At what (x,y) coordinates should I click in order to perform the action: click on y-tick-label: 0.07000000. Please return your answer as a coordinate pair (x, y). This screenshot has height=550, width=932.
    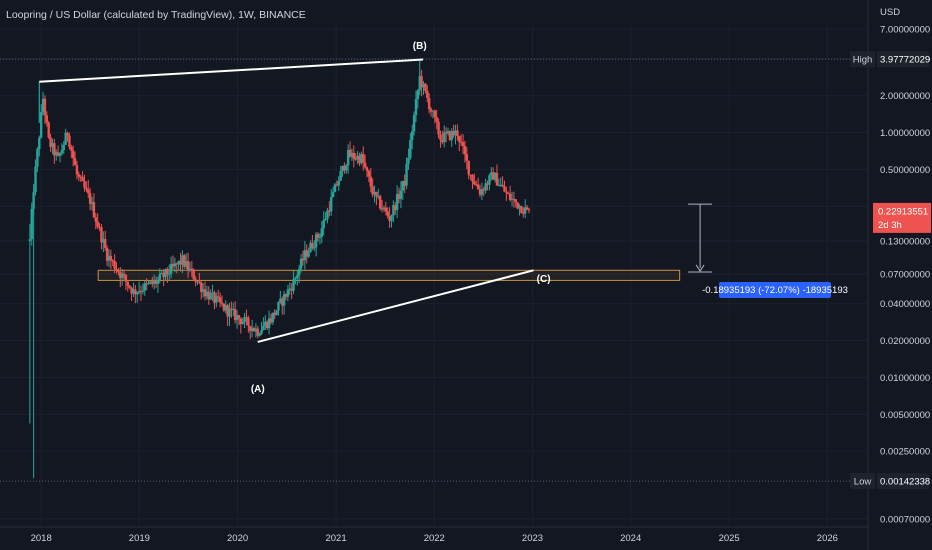
    Looking at the image, I should click on (905, 274).